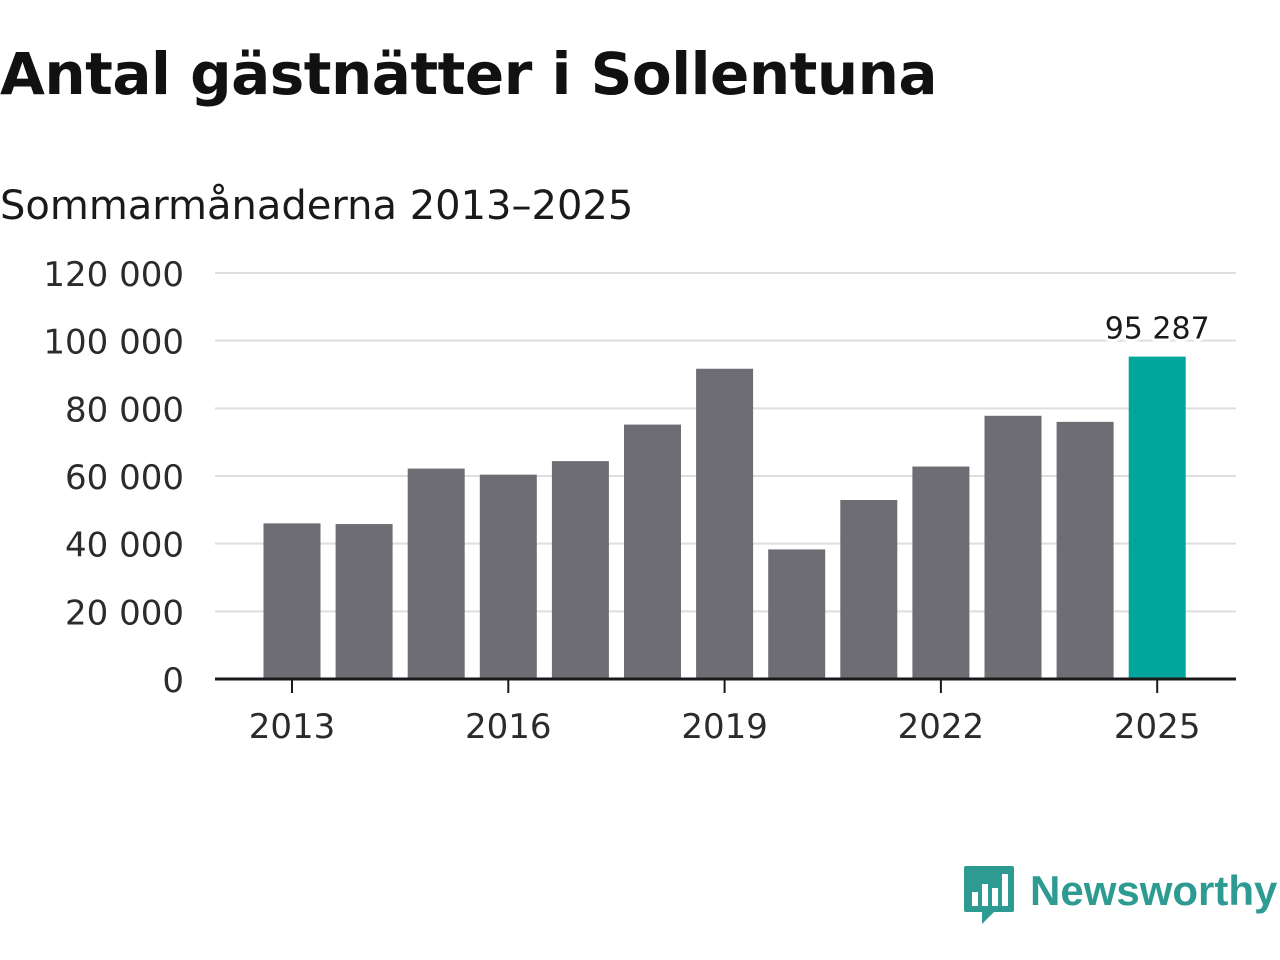 This screenshot has height=960, width=1280. What do you see at coordinates (941, 572) in the screenshot?
I see `bar-2022` at bounding box center [941, 572].